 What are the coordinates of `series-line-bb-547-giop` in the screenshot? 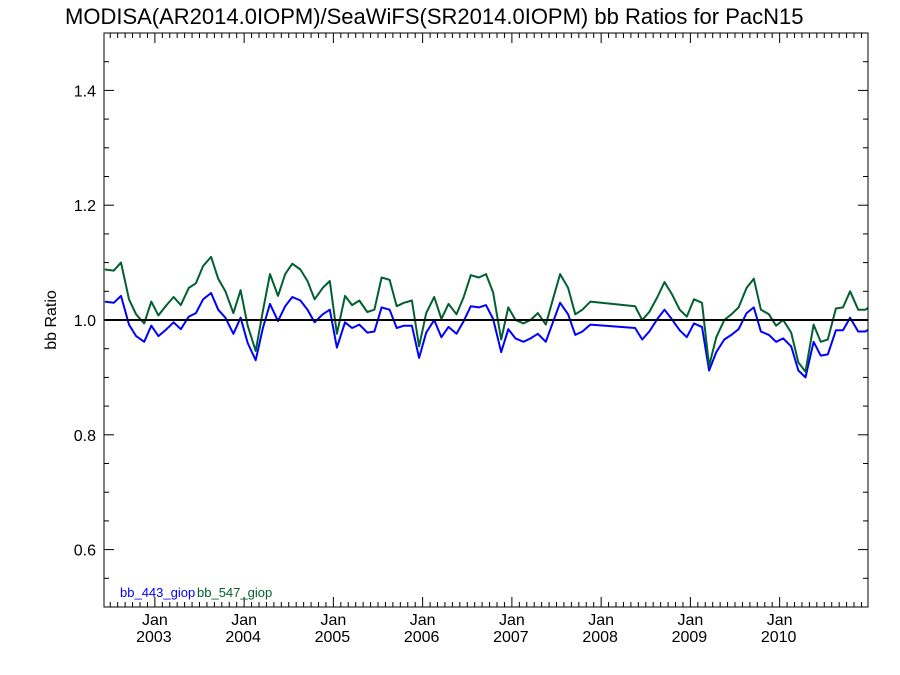 It's located at (486, 314).